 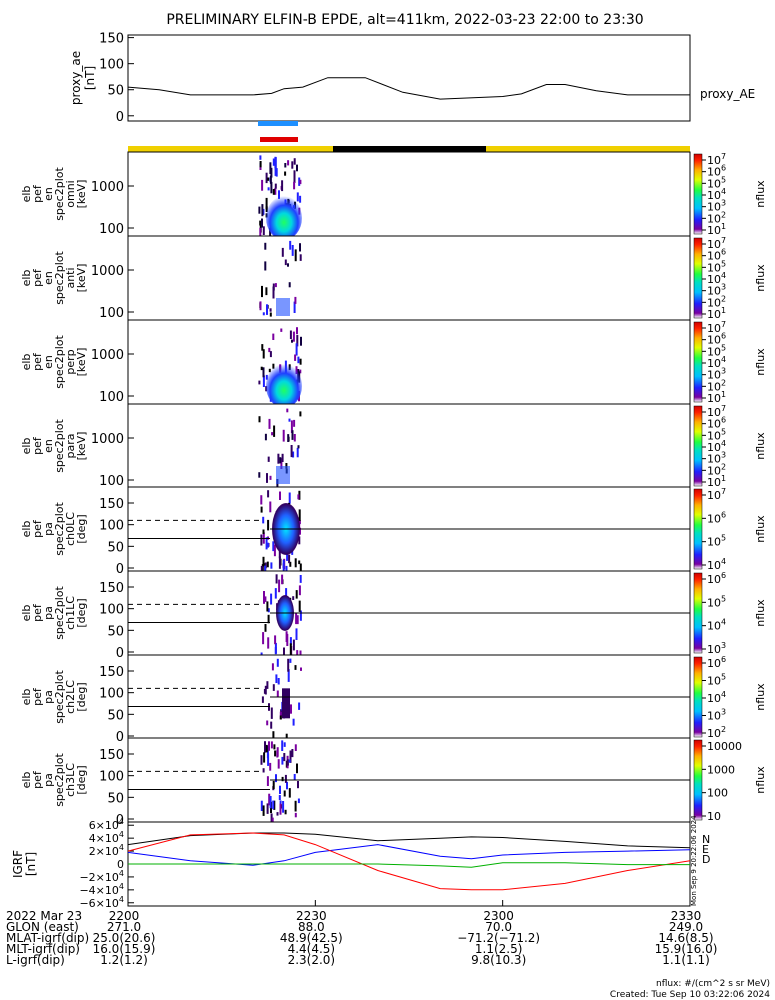 I want to click on zone-bar-red, so click(x=279, y=139).